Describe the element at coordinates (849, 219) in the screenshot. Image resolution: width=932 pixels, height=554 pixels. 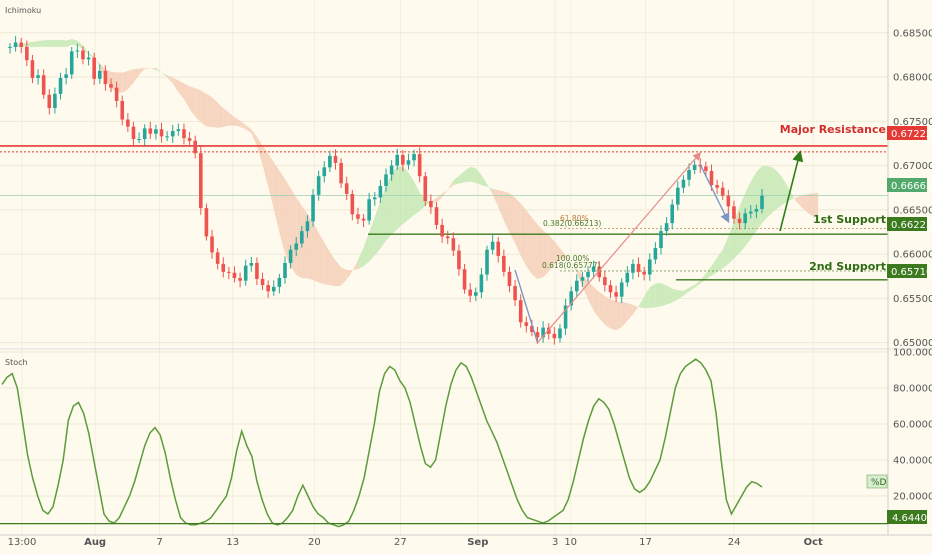
I see `first-support-label: 1st Support` at that location.